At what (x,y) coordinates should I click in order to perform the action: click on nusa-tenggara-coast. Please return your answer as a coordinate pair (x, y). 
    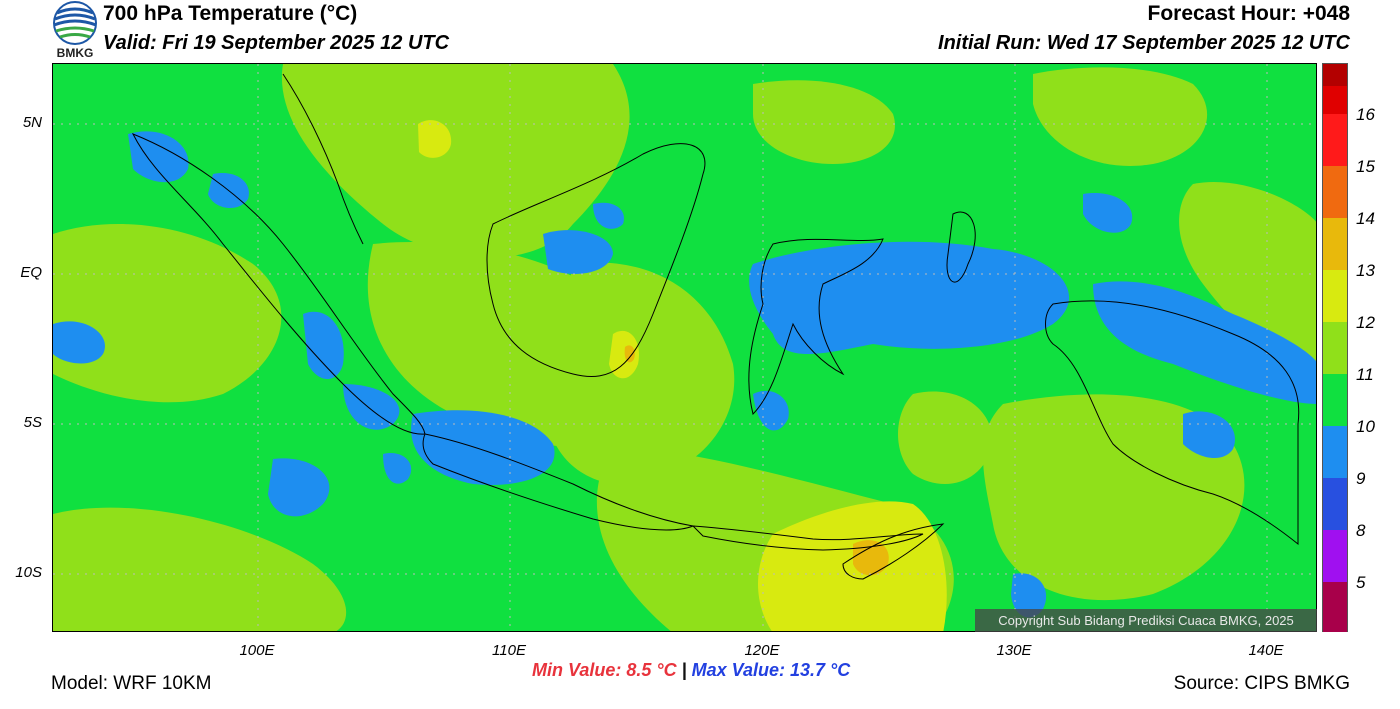
    Looking at the image, I should click on (807, 538).